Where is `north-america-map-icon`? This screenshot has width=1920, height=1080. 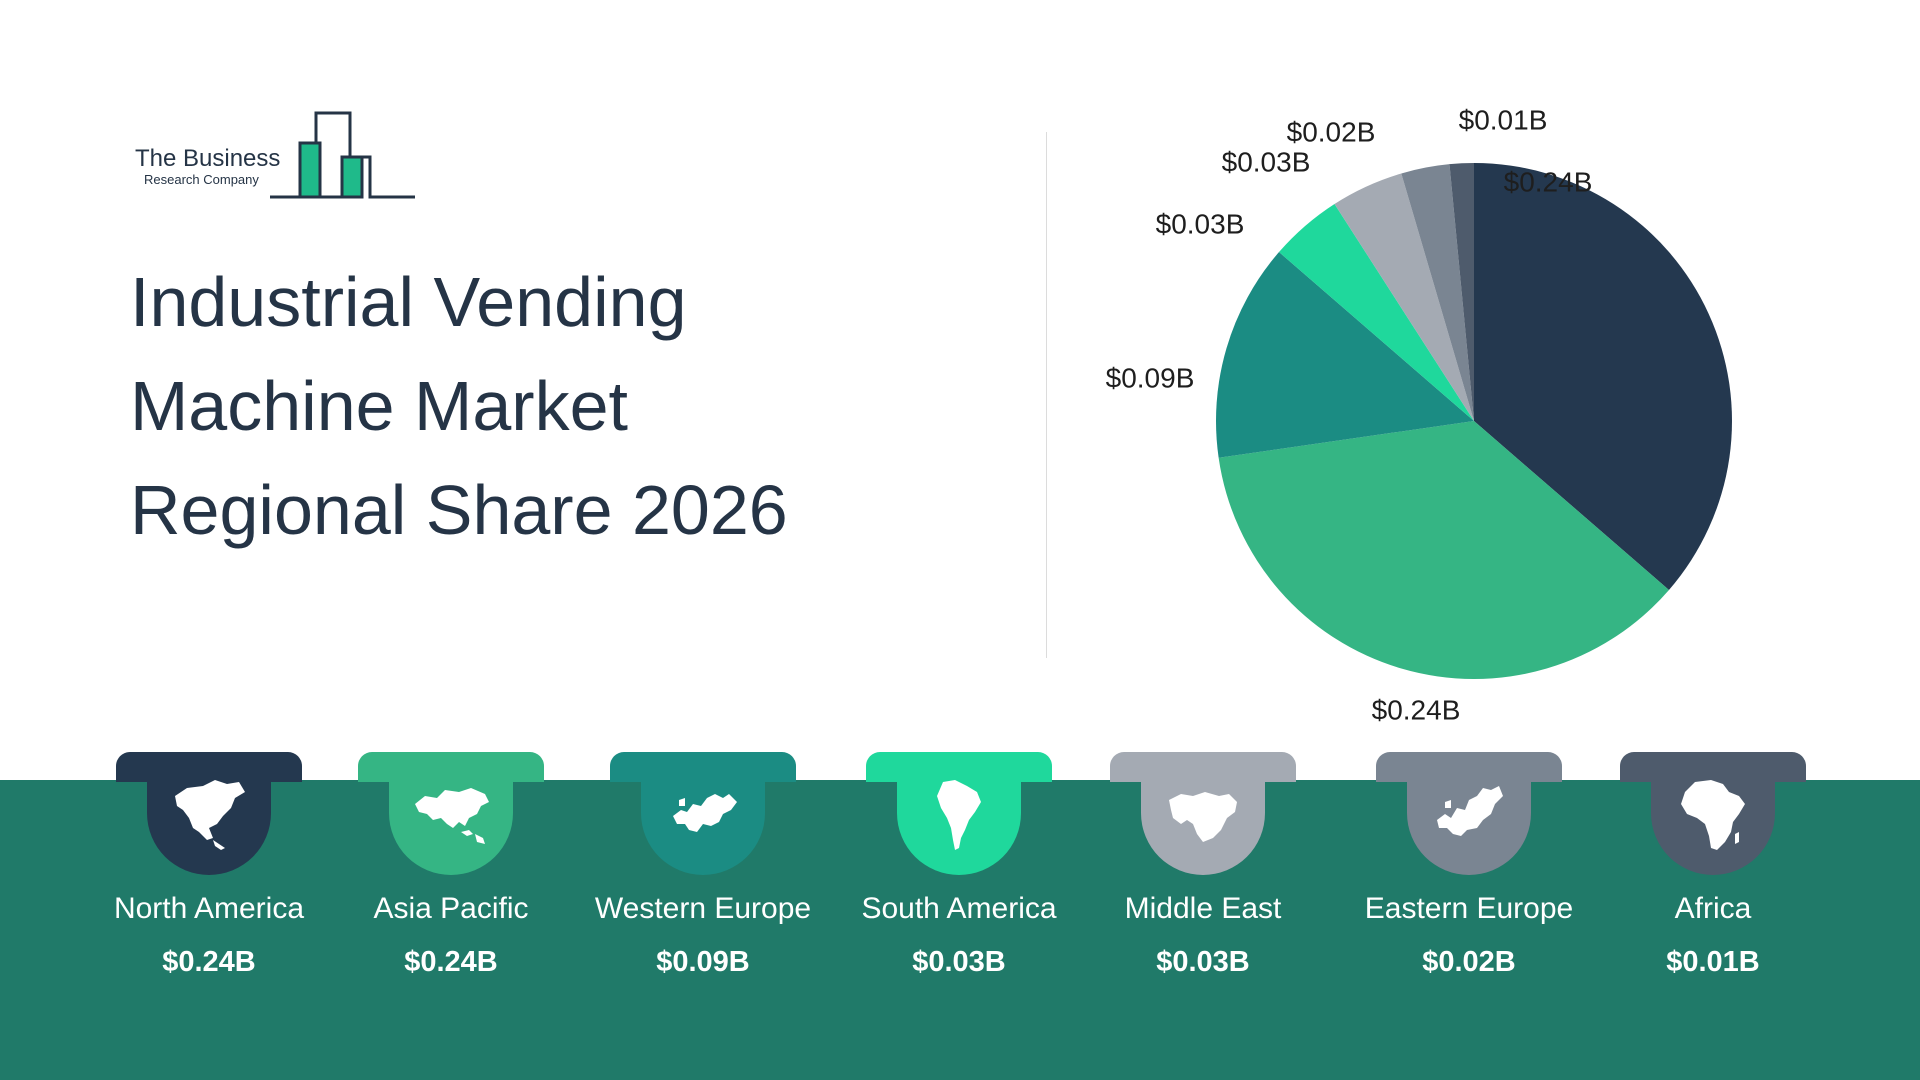 north-america-map-icon is located at coordinates (210, 815).